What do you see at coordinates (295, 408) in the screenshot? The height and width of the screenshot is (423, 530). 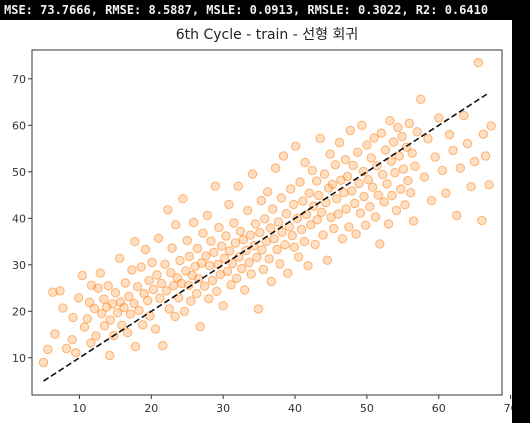 I see `x-tick-label: 40` at bounding box center [295, 408].